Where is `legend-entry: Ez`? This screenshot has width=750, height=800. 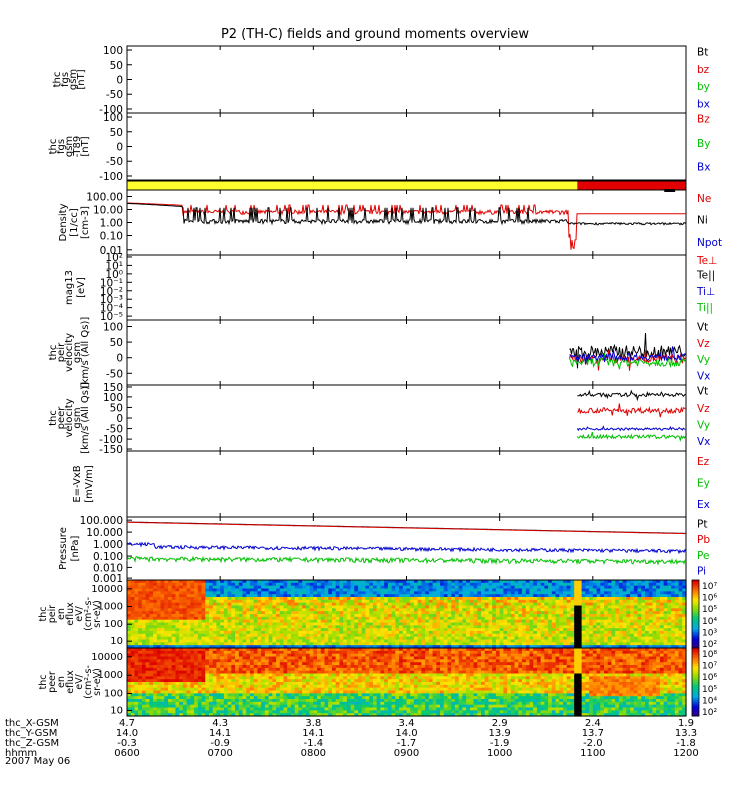 legend-entry: Ez is located at coordinates (703, 462).